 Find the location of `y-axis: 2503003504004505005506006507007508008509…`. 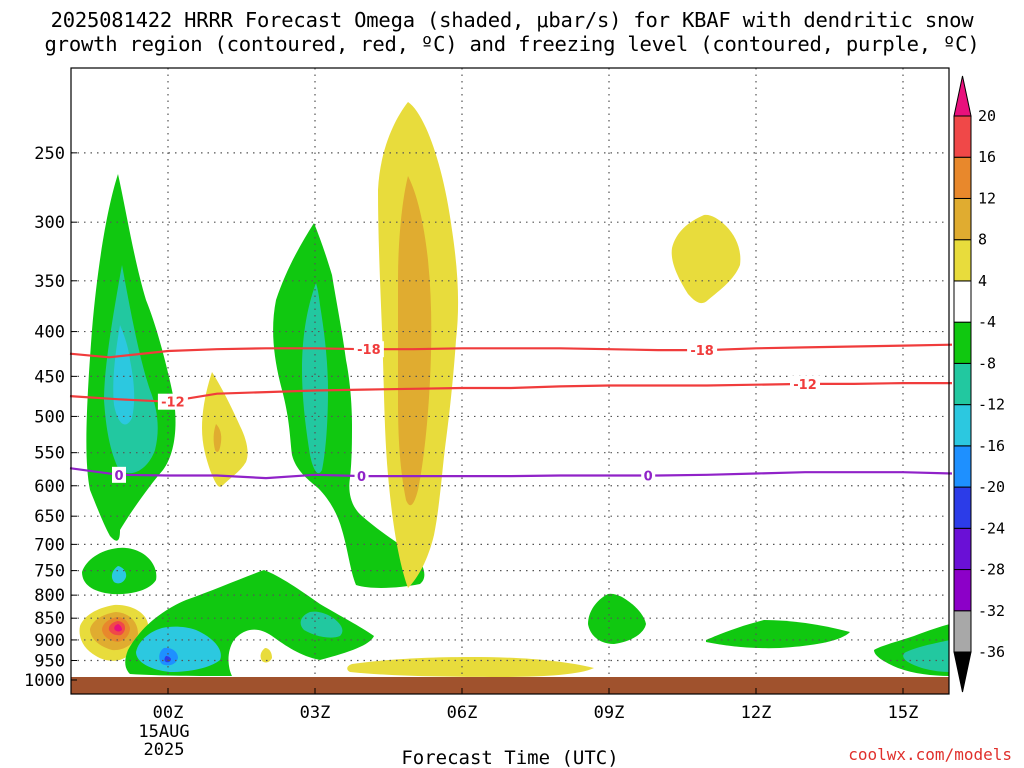

y-axis: 2503003504004505005506006507007508008509… is located at coordinates (50, 417).